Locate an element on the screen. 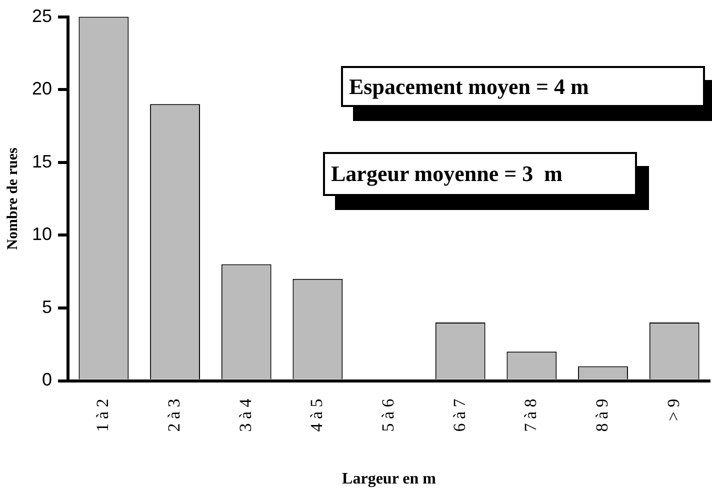 The image size is (712, 493). annotation: Largeur moyenne = 3 m is located at coordinates (446, 174).